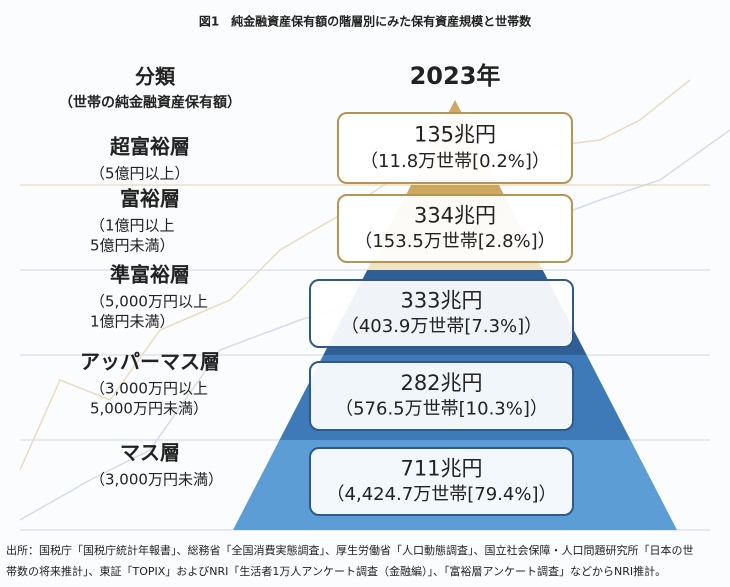 This screenshot has height=587, width=730. What do you see at coordinates (442, 494) in the screenshot?
I see `households: （4,424.7万世帯[79.4%]）` at bounding box center [442, 494].